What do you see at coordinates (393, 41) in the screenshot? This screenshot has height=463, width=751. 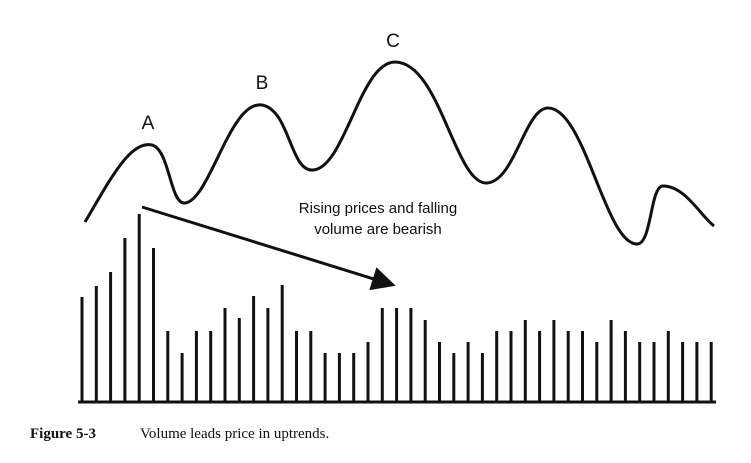 I see `label-c: C` at bounding box center [393, 41].